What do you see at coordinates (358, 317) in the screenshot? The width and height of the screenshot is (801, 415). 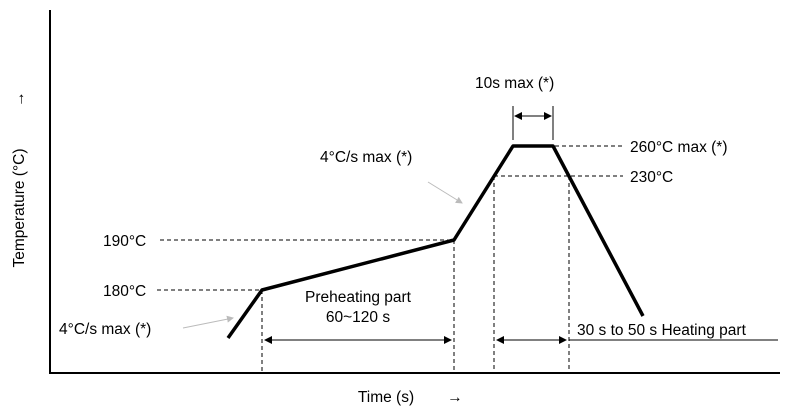 I see `label-preheat-duration: 60~120 s` at bounding box center [358, 317].